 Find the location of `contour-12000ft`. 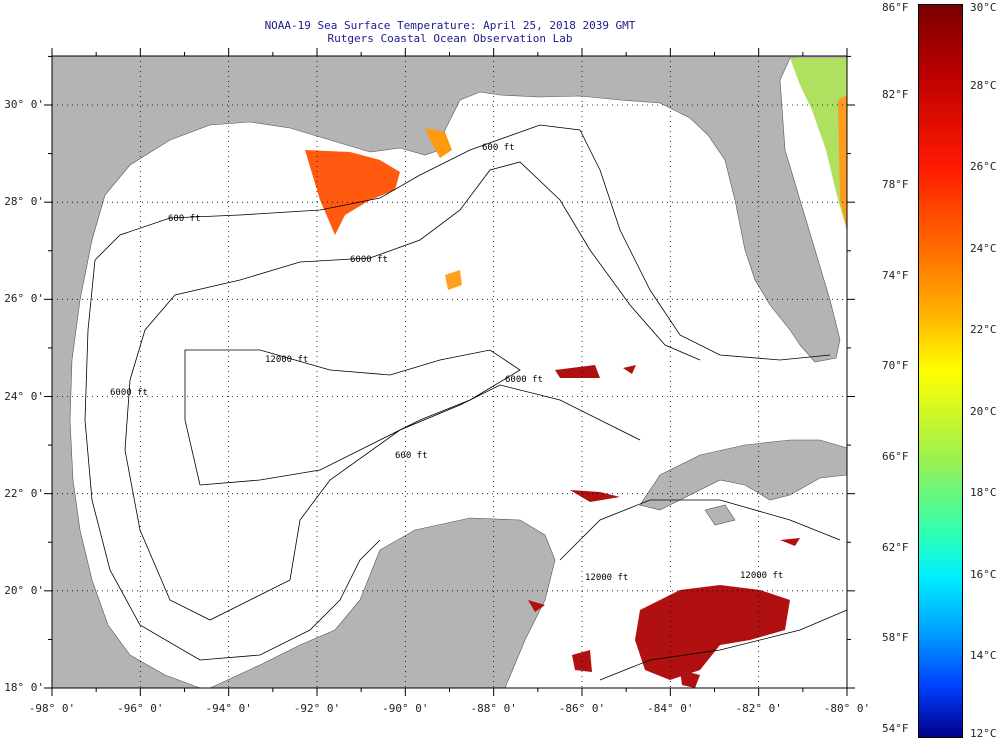

contour-12000ft is located at coordinates (352, 417).